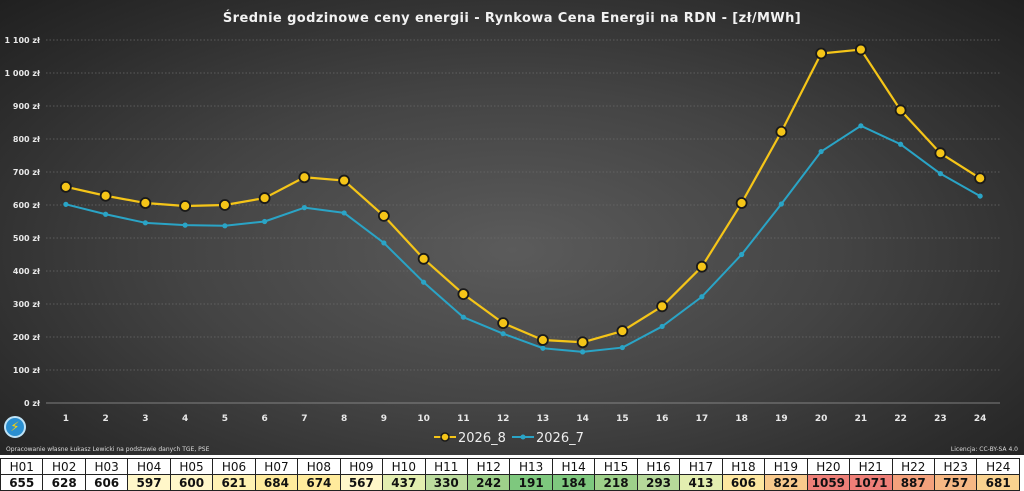 This screenshot has height=491, width=1024. I want to click on y-tick-label: 0 zł, so click(32, 403).